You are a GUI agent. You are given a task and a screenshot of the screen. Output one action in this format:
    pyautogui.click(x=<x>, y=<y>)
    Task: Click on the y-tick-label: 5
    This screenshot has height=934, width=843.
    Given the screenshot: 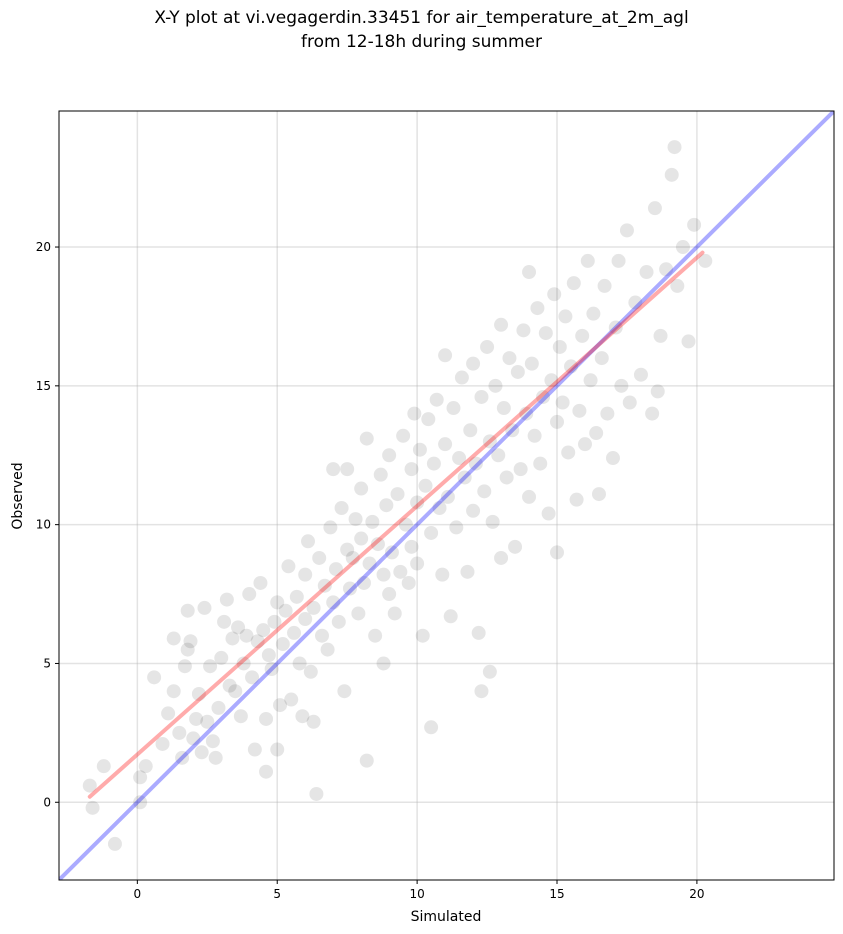 What is the action you would take?
    pyautogui.click(x=47, y=663)
    